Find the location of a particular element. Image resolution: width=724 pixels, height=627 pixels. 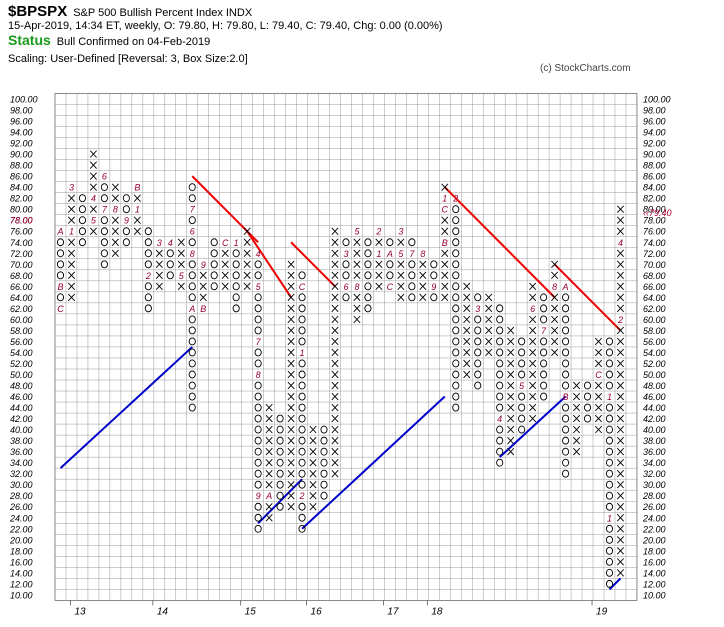

y-tick-label-right: 10.00 is located at coordinates (654, 595).